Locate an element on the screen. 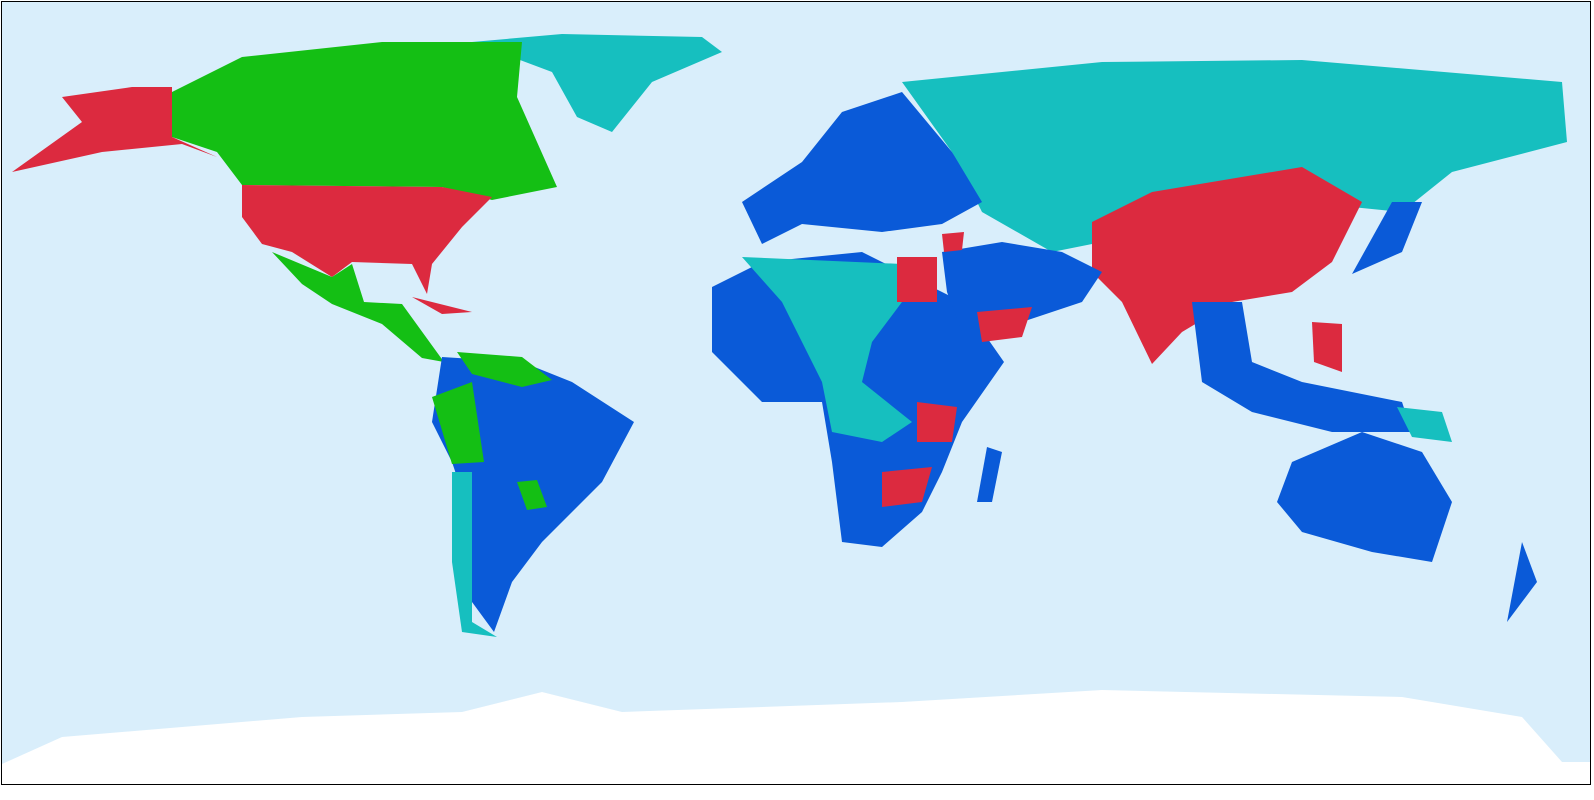 The height and width of the screenshot is (800, 1594). region-peru-colombia is located at coordinates (458, 423).